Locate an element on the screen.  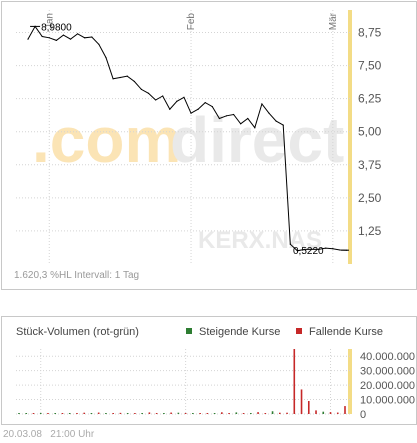
y-tick-label: 1,25 is located at coordinates (370, 231).